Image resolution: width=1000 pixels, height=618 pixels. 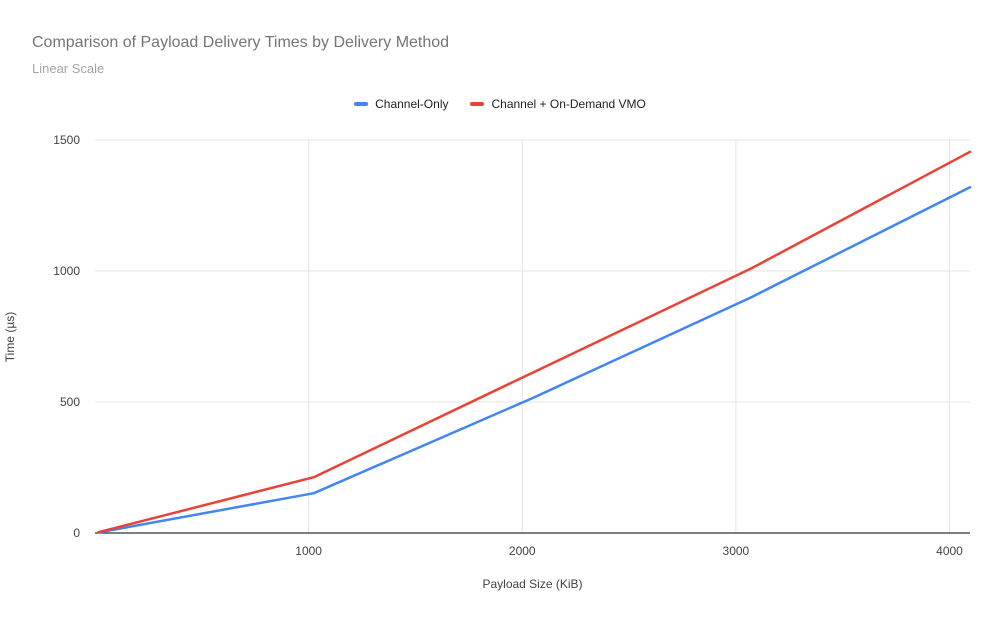 What do you see at coordinates (568, 104) in the screenshot?
I see `legend-label-channel-vmo: Channel + On-Demand VMO` at bounding box center [568, 104].